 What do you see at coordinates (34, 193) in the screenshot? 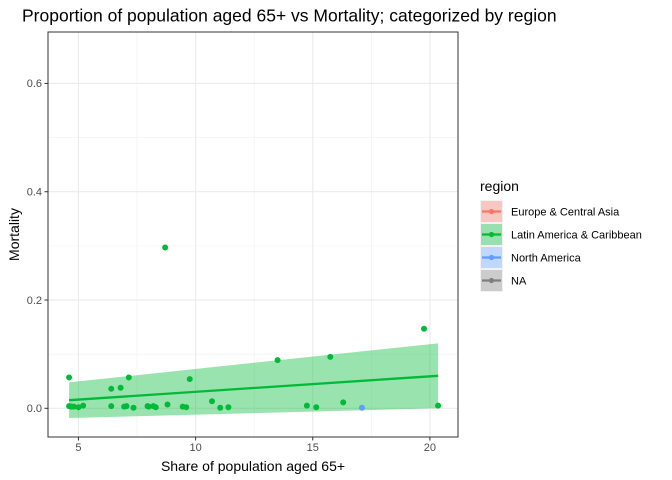
I see `y-tick-label: 0.4` at bounding box center [34, 193].